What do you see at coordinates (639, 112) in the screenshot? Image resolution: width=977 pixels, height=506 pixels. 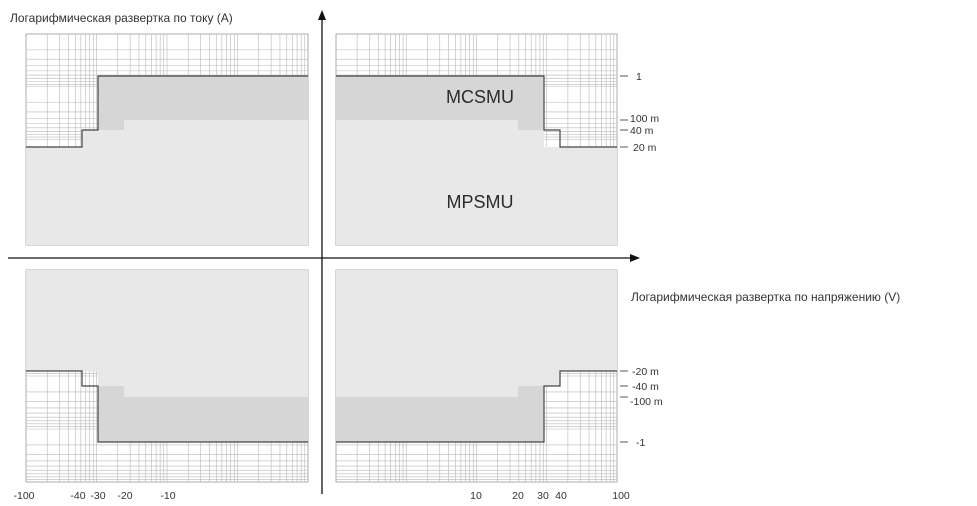 I see `current-ticks-positive: 1 100 m 40 m 20 m` at bounding box center [639, 112].